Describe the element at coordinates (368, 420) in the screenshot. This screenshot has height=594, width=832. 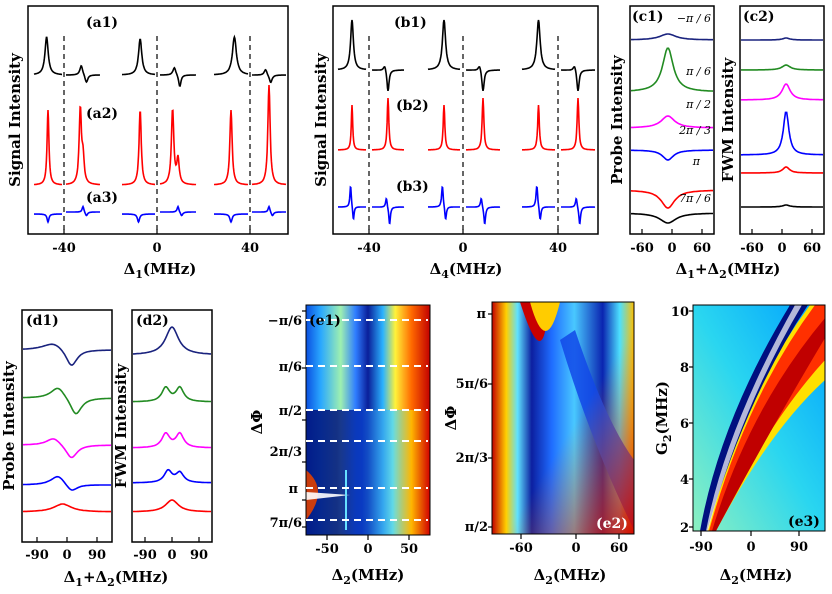
I see `heatmap-e1` at that location.